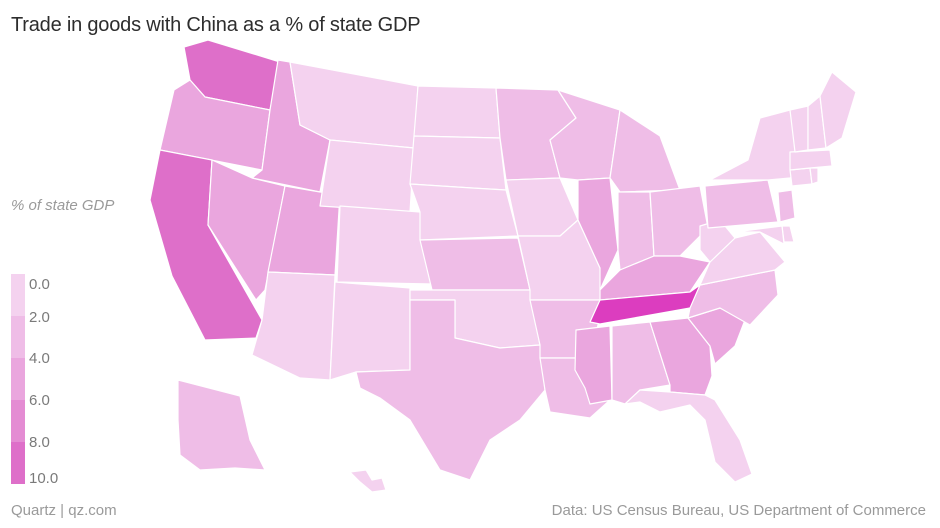  What do you see at coordinates (221, 425) in the screenshot?
I see `state-ak` at bounding box center [221, 425].